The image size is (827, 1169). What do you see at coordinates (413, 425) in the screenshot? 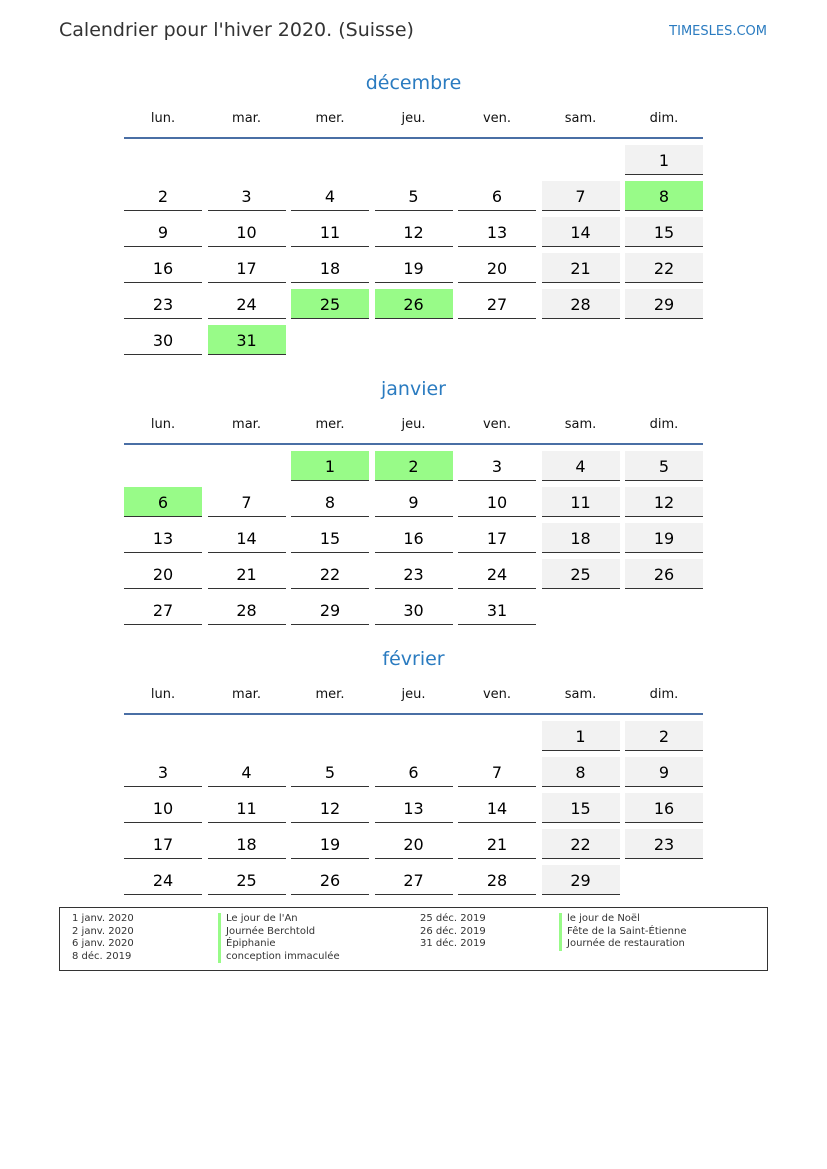
I see `weekday-header: lun. mar. mer. jeu. ven. sam. dim.` at bounding box center [413, 425].